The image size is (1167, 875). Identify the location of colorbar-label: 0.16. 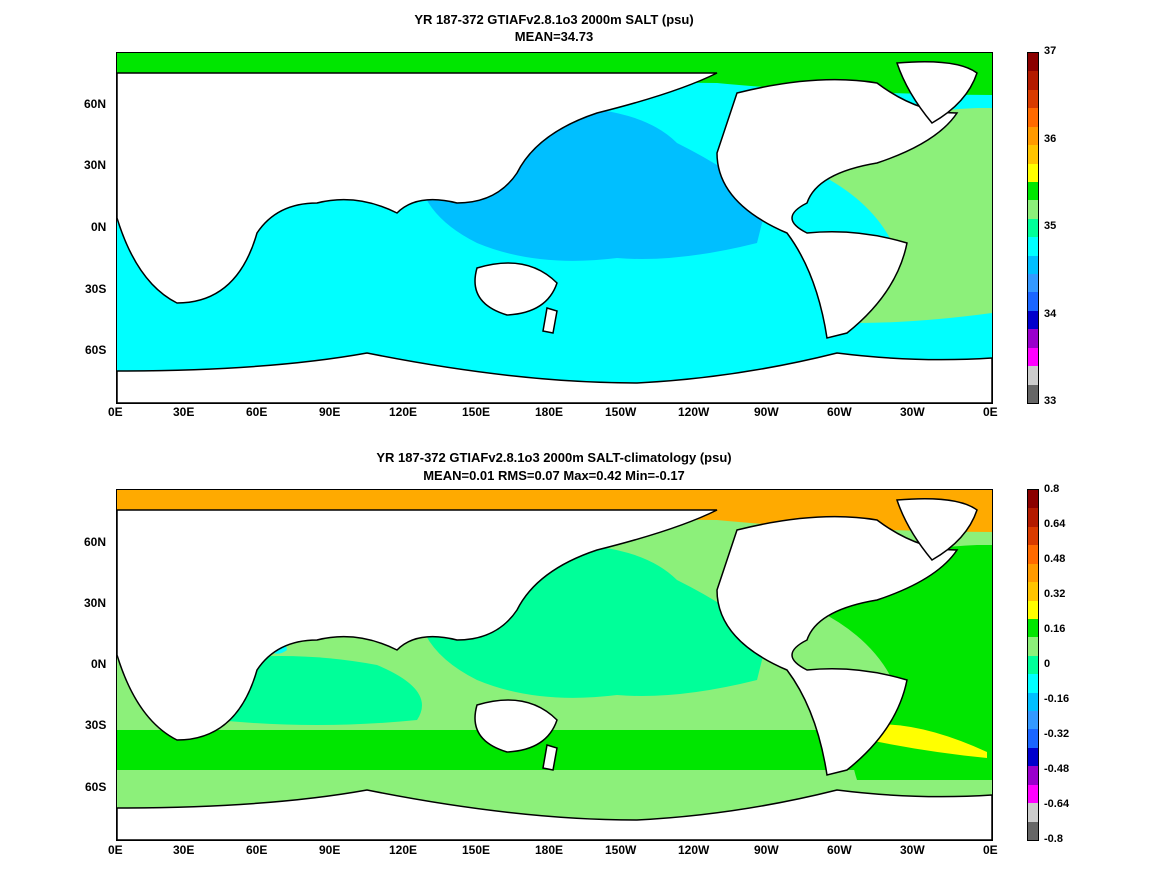
(1055, 629).